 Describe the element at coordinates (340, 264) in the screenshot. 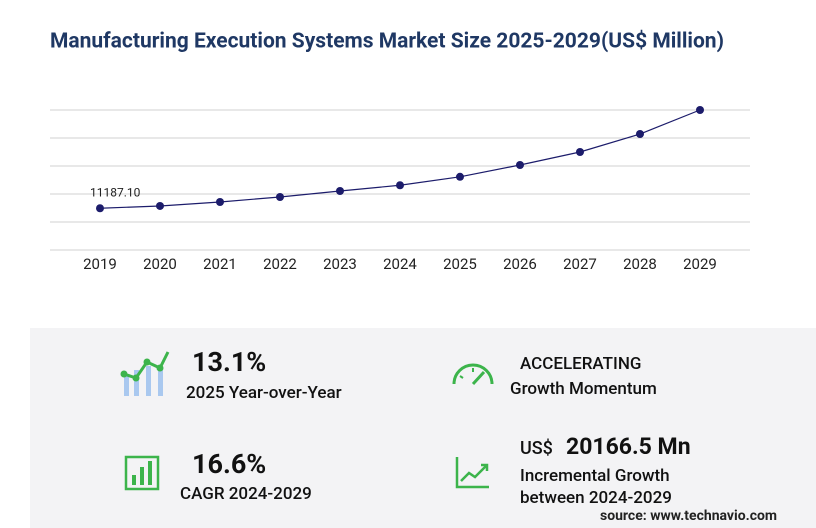

I see `x-tick-label: 2023` at that location.